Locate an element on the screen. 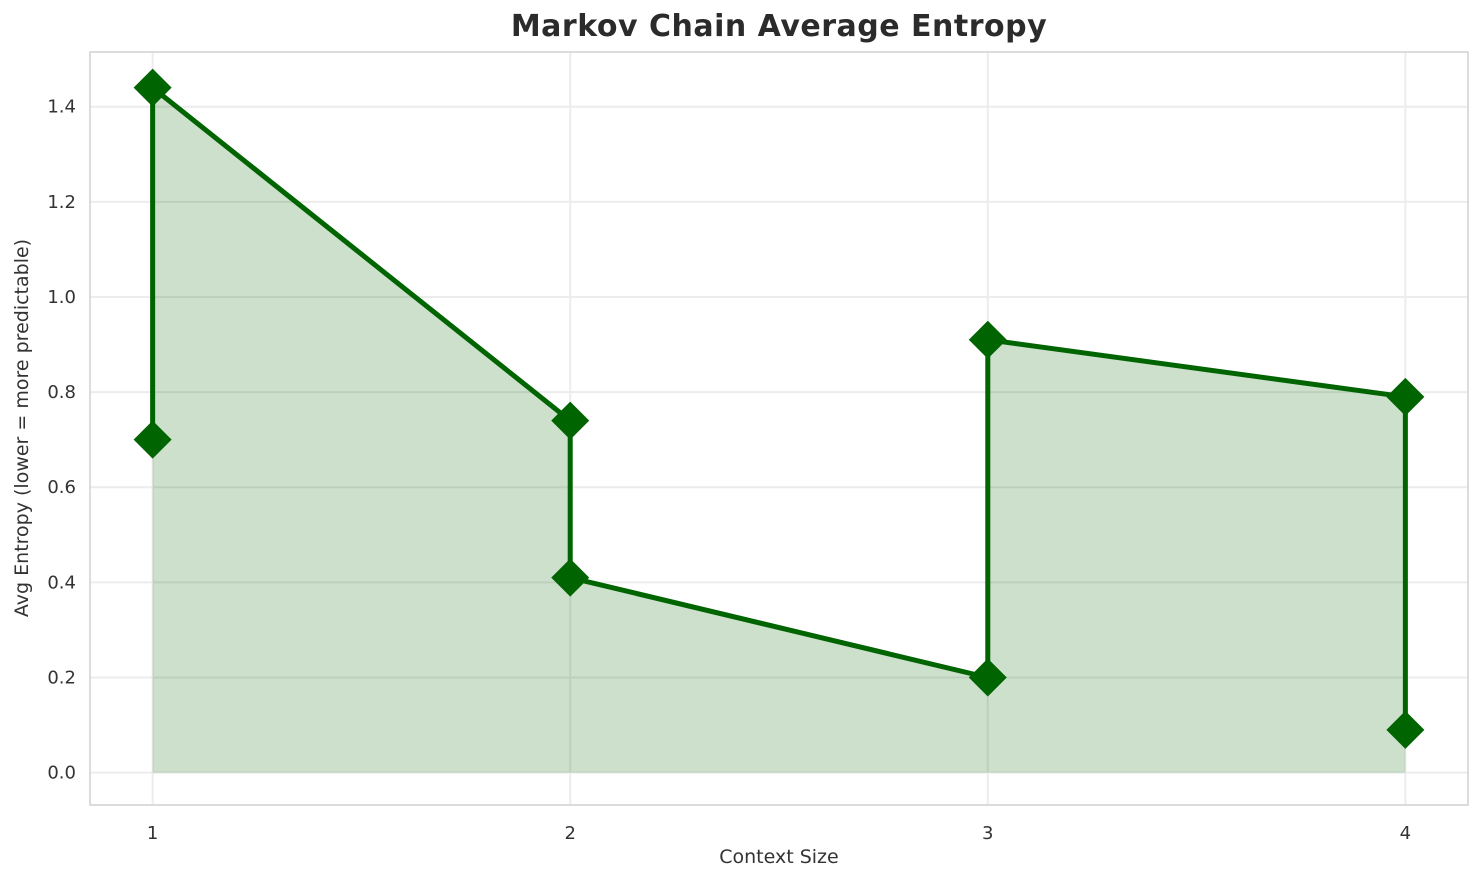  x-tick-label: 4 is located at coordinates (1405, 833).